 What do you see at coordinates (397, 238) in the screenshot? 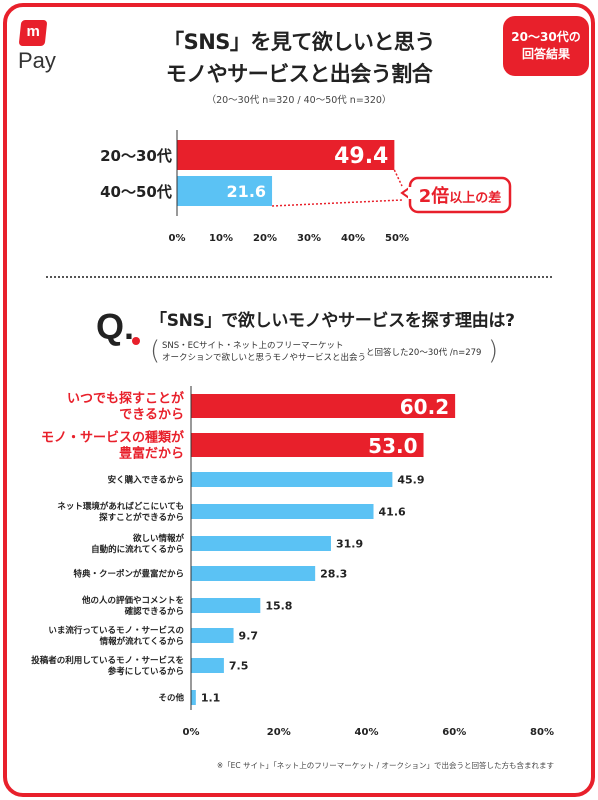
I see `x-tick-label: 50%` at bounding box center [397, 238].